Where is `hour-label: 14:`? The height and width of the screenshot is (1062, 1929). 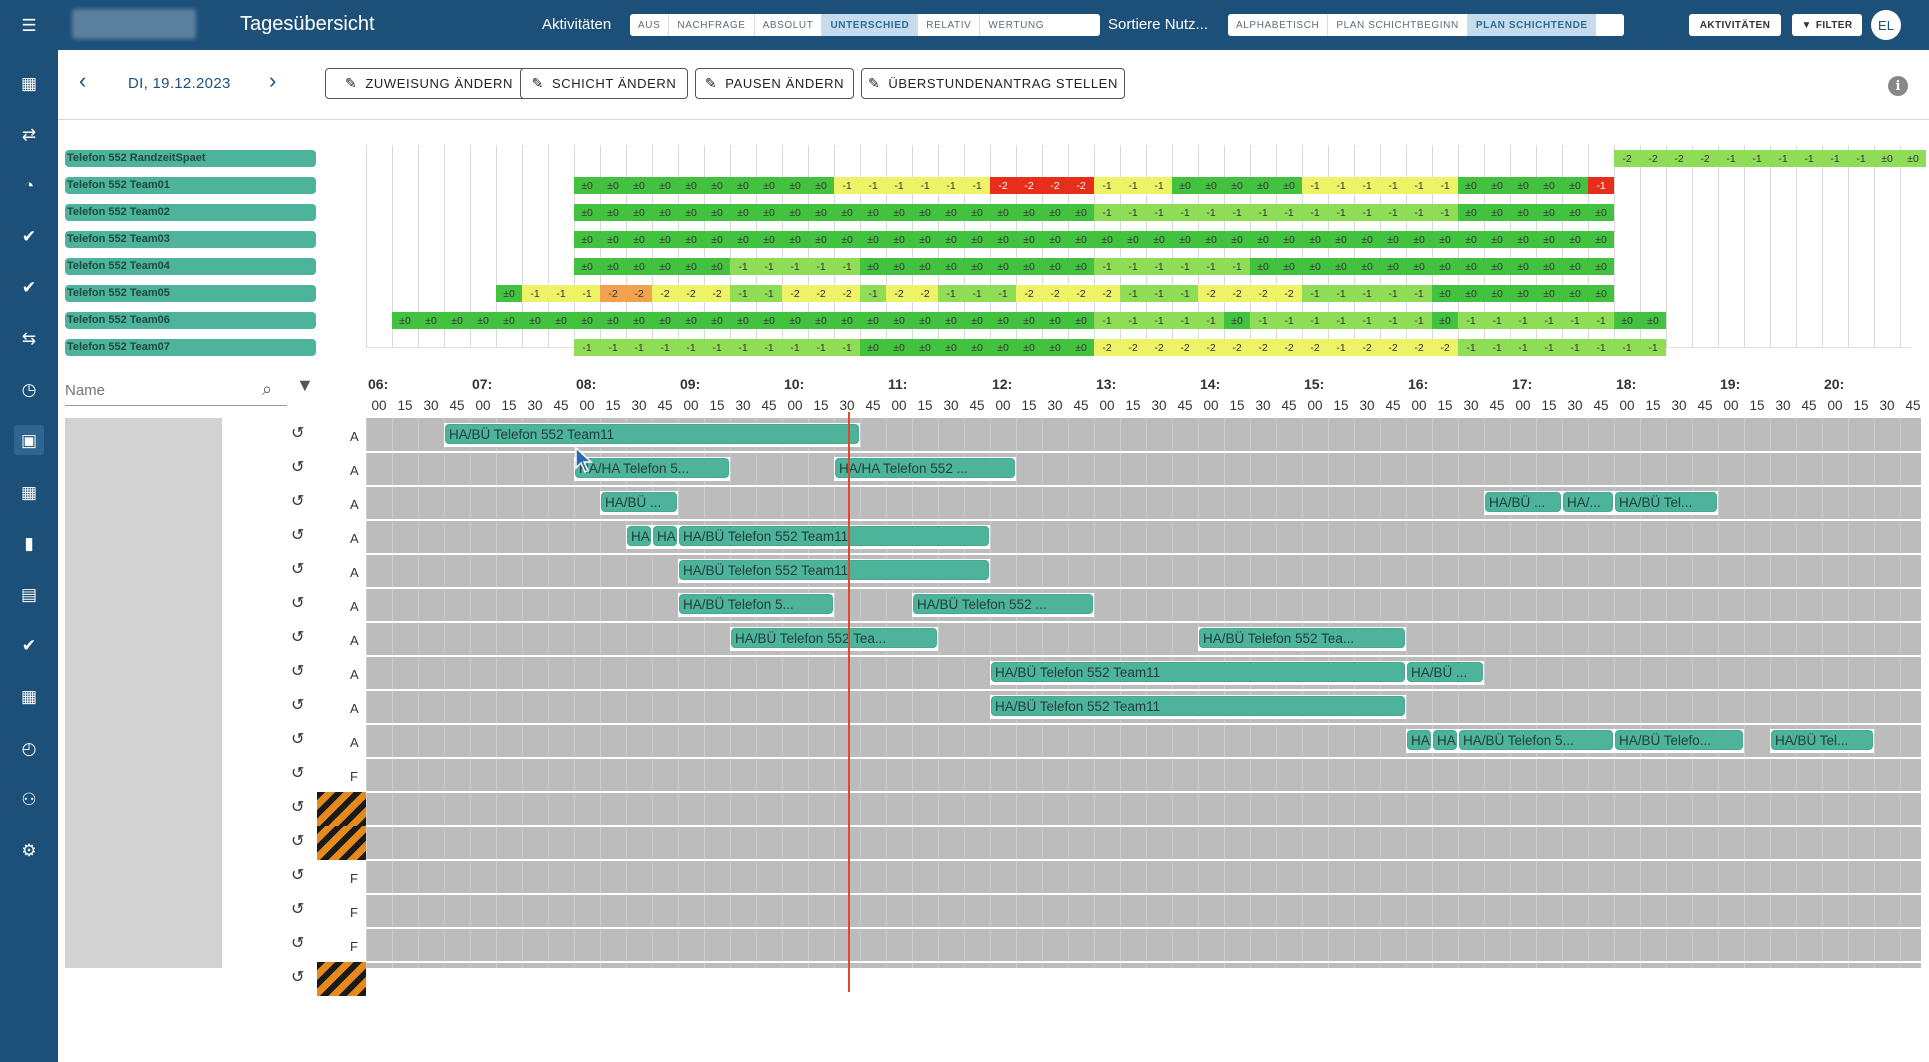 hour-label: 14: is located at coordinates (1210, 384).